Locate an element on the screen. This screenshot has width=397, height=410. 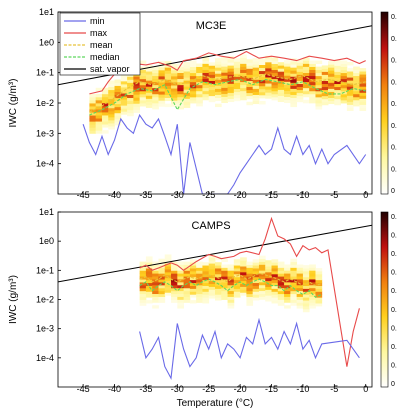
colorbar-tick-label: 0.3 is located at coordinates (394, 39).